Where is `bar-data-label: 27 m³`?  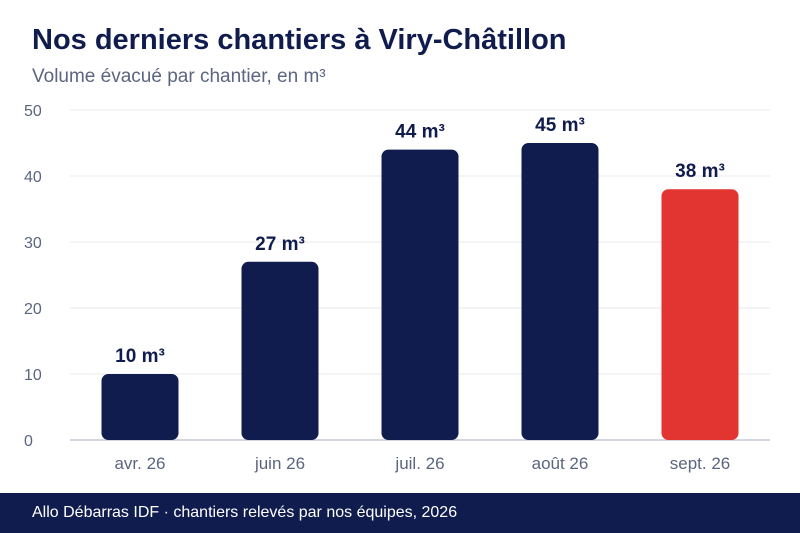 bar-data-label: 27 m³ is located at coordinates (280, 244).